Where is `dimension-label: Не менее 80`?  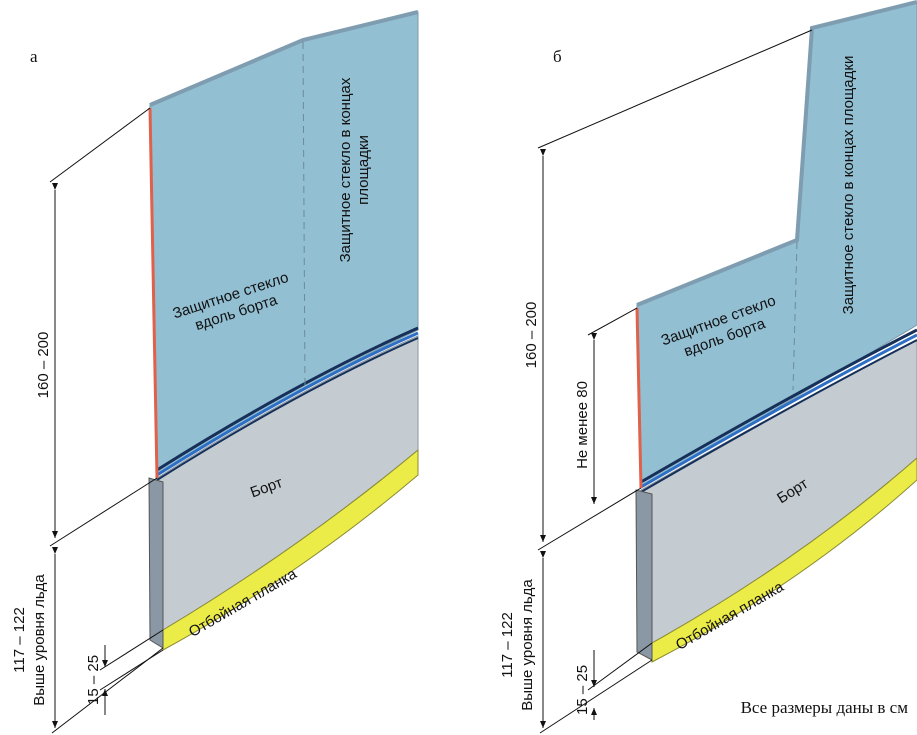 dimension-label: Не менее 80 is located at coordinates (582, 425).